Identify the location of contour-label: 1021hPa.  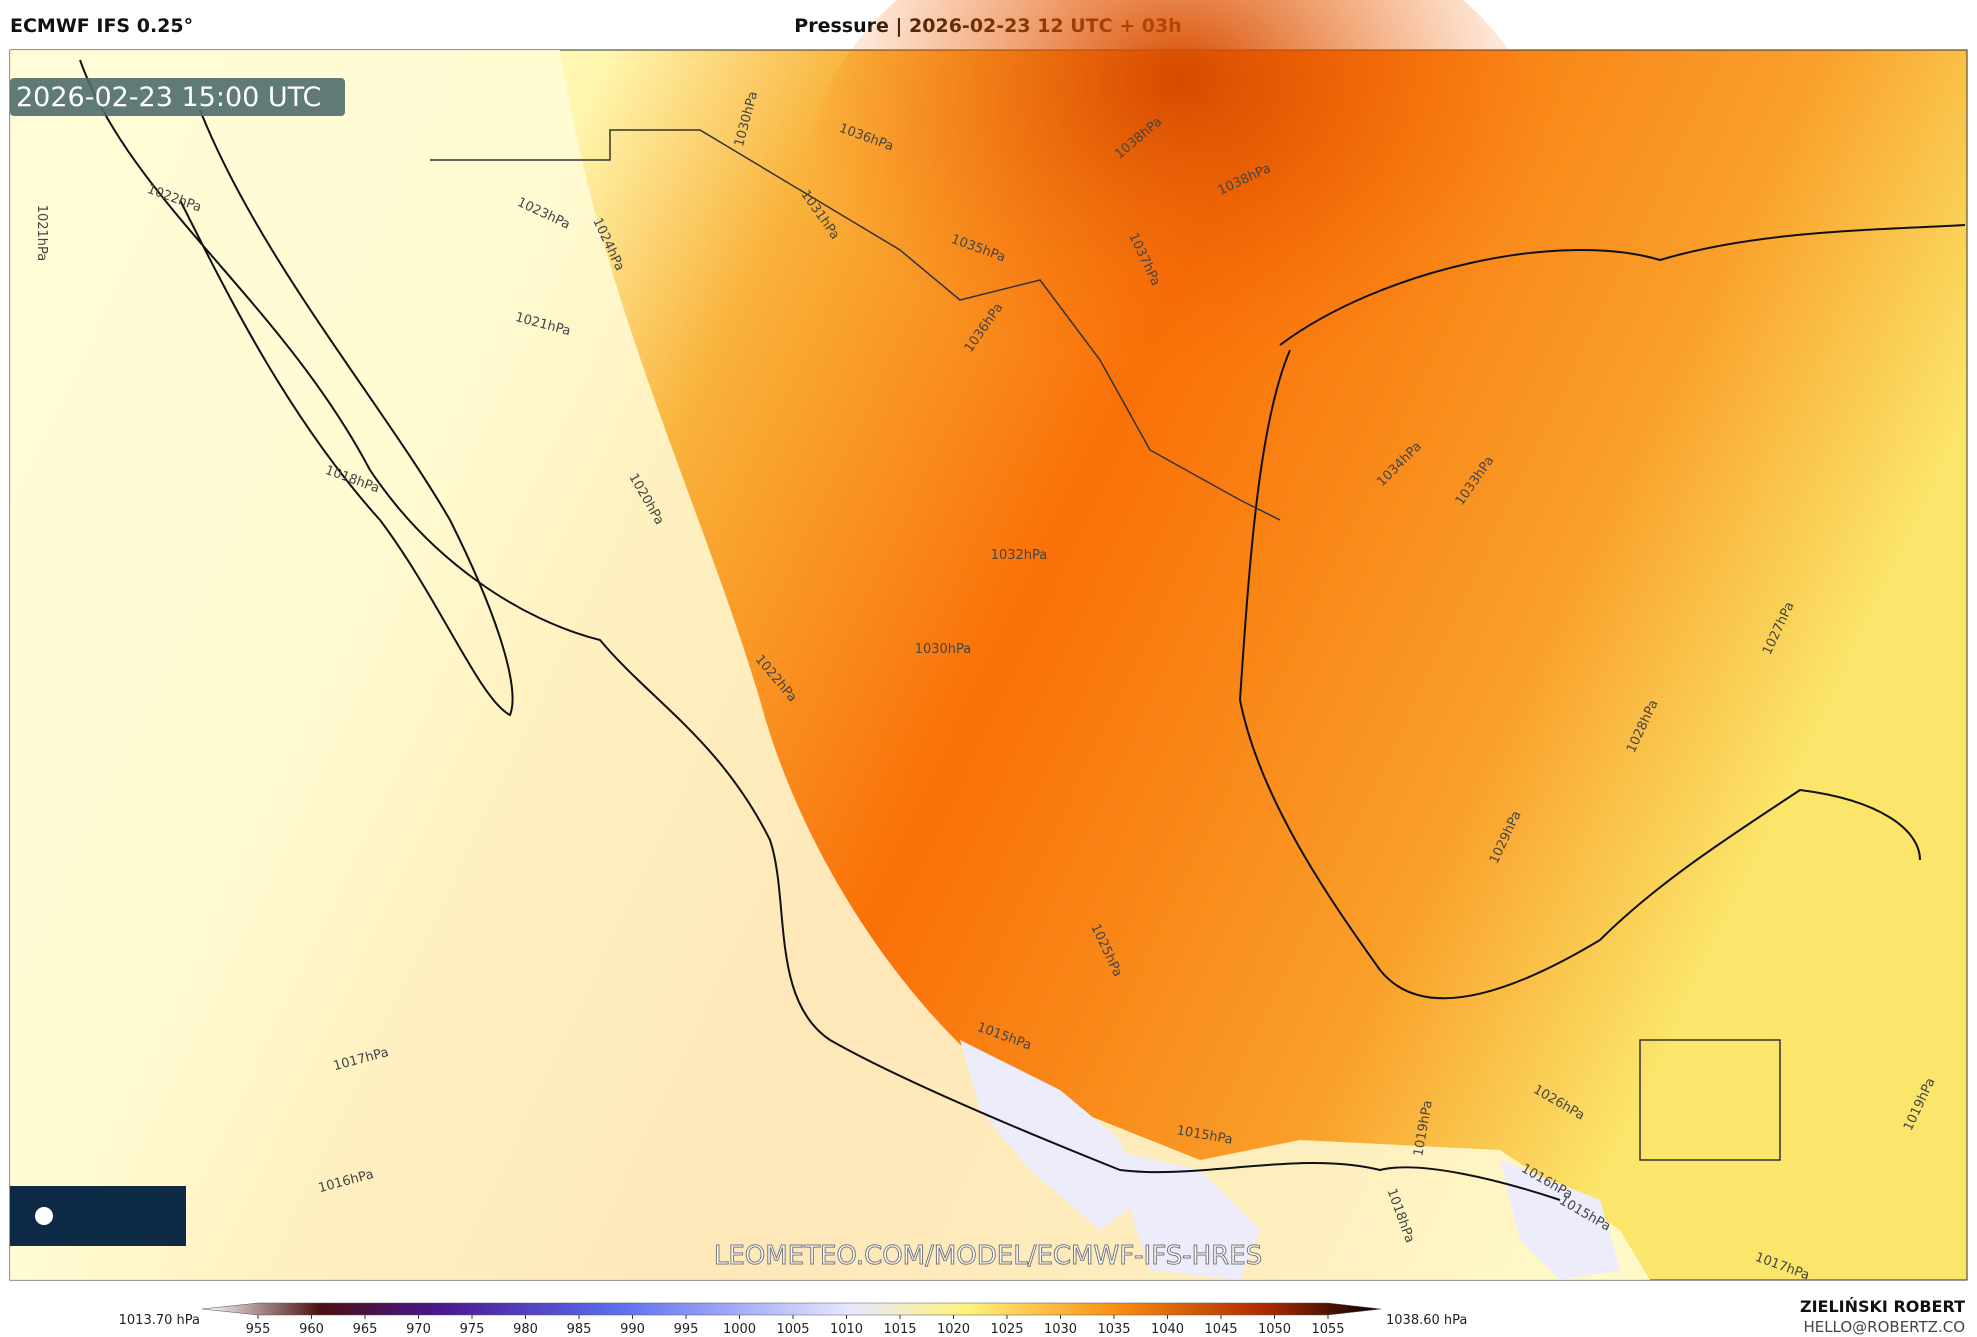
(41, 233).